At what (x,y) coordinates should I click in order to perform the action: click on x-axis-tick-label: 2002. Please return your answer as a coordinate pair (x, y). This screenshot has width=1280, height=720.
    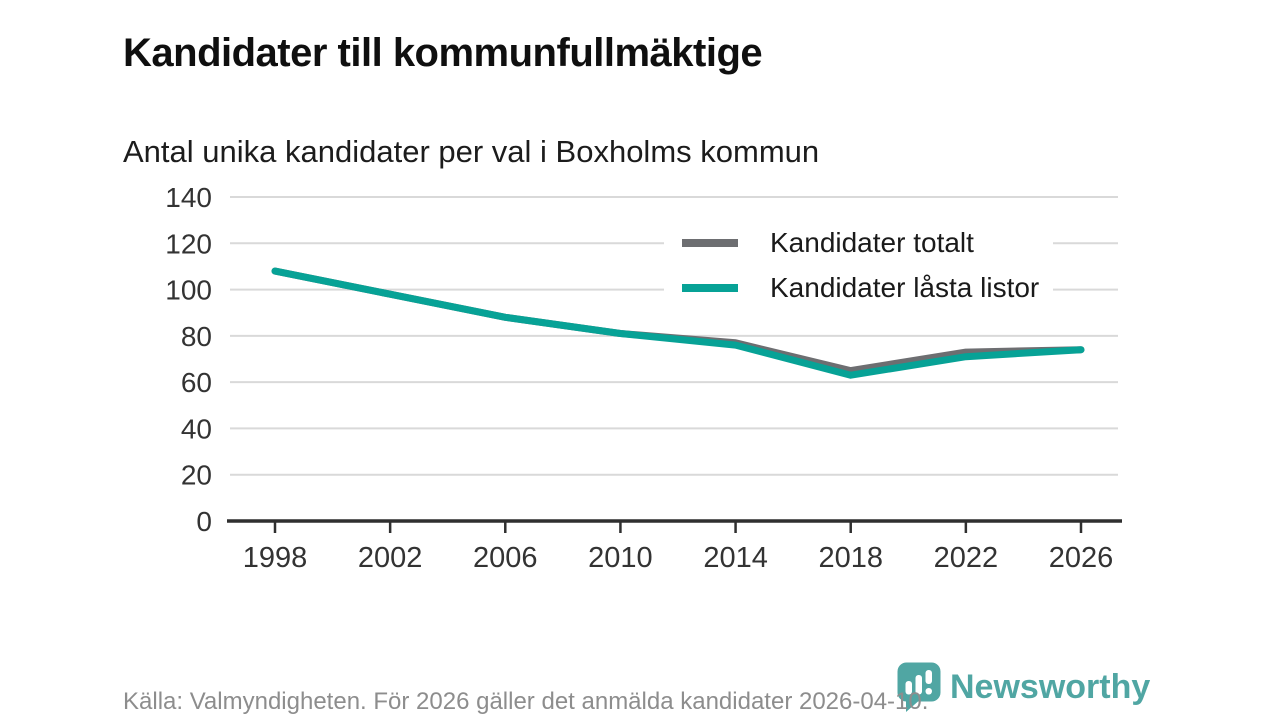
    Looking at the image, I should click on (390, 558).